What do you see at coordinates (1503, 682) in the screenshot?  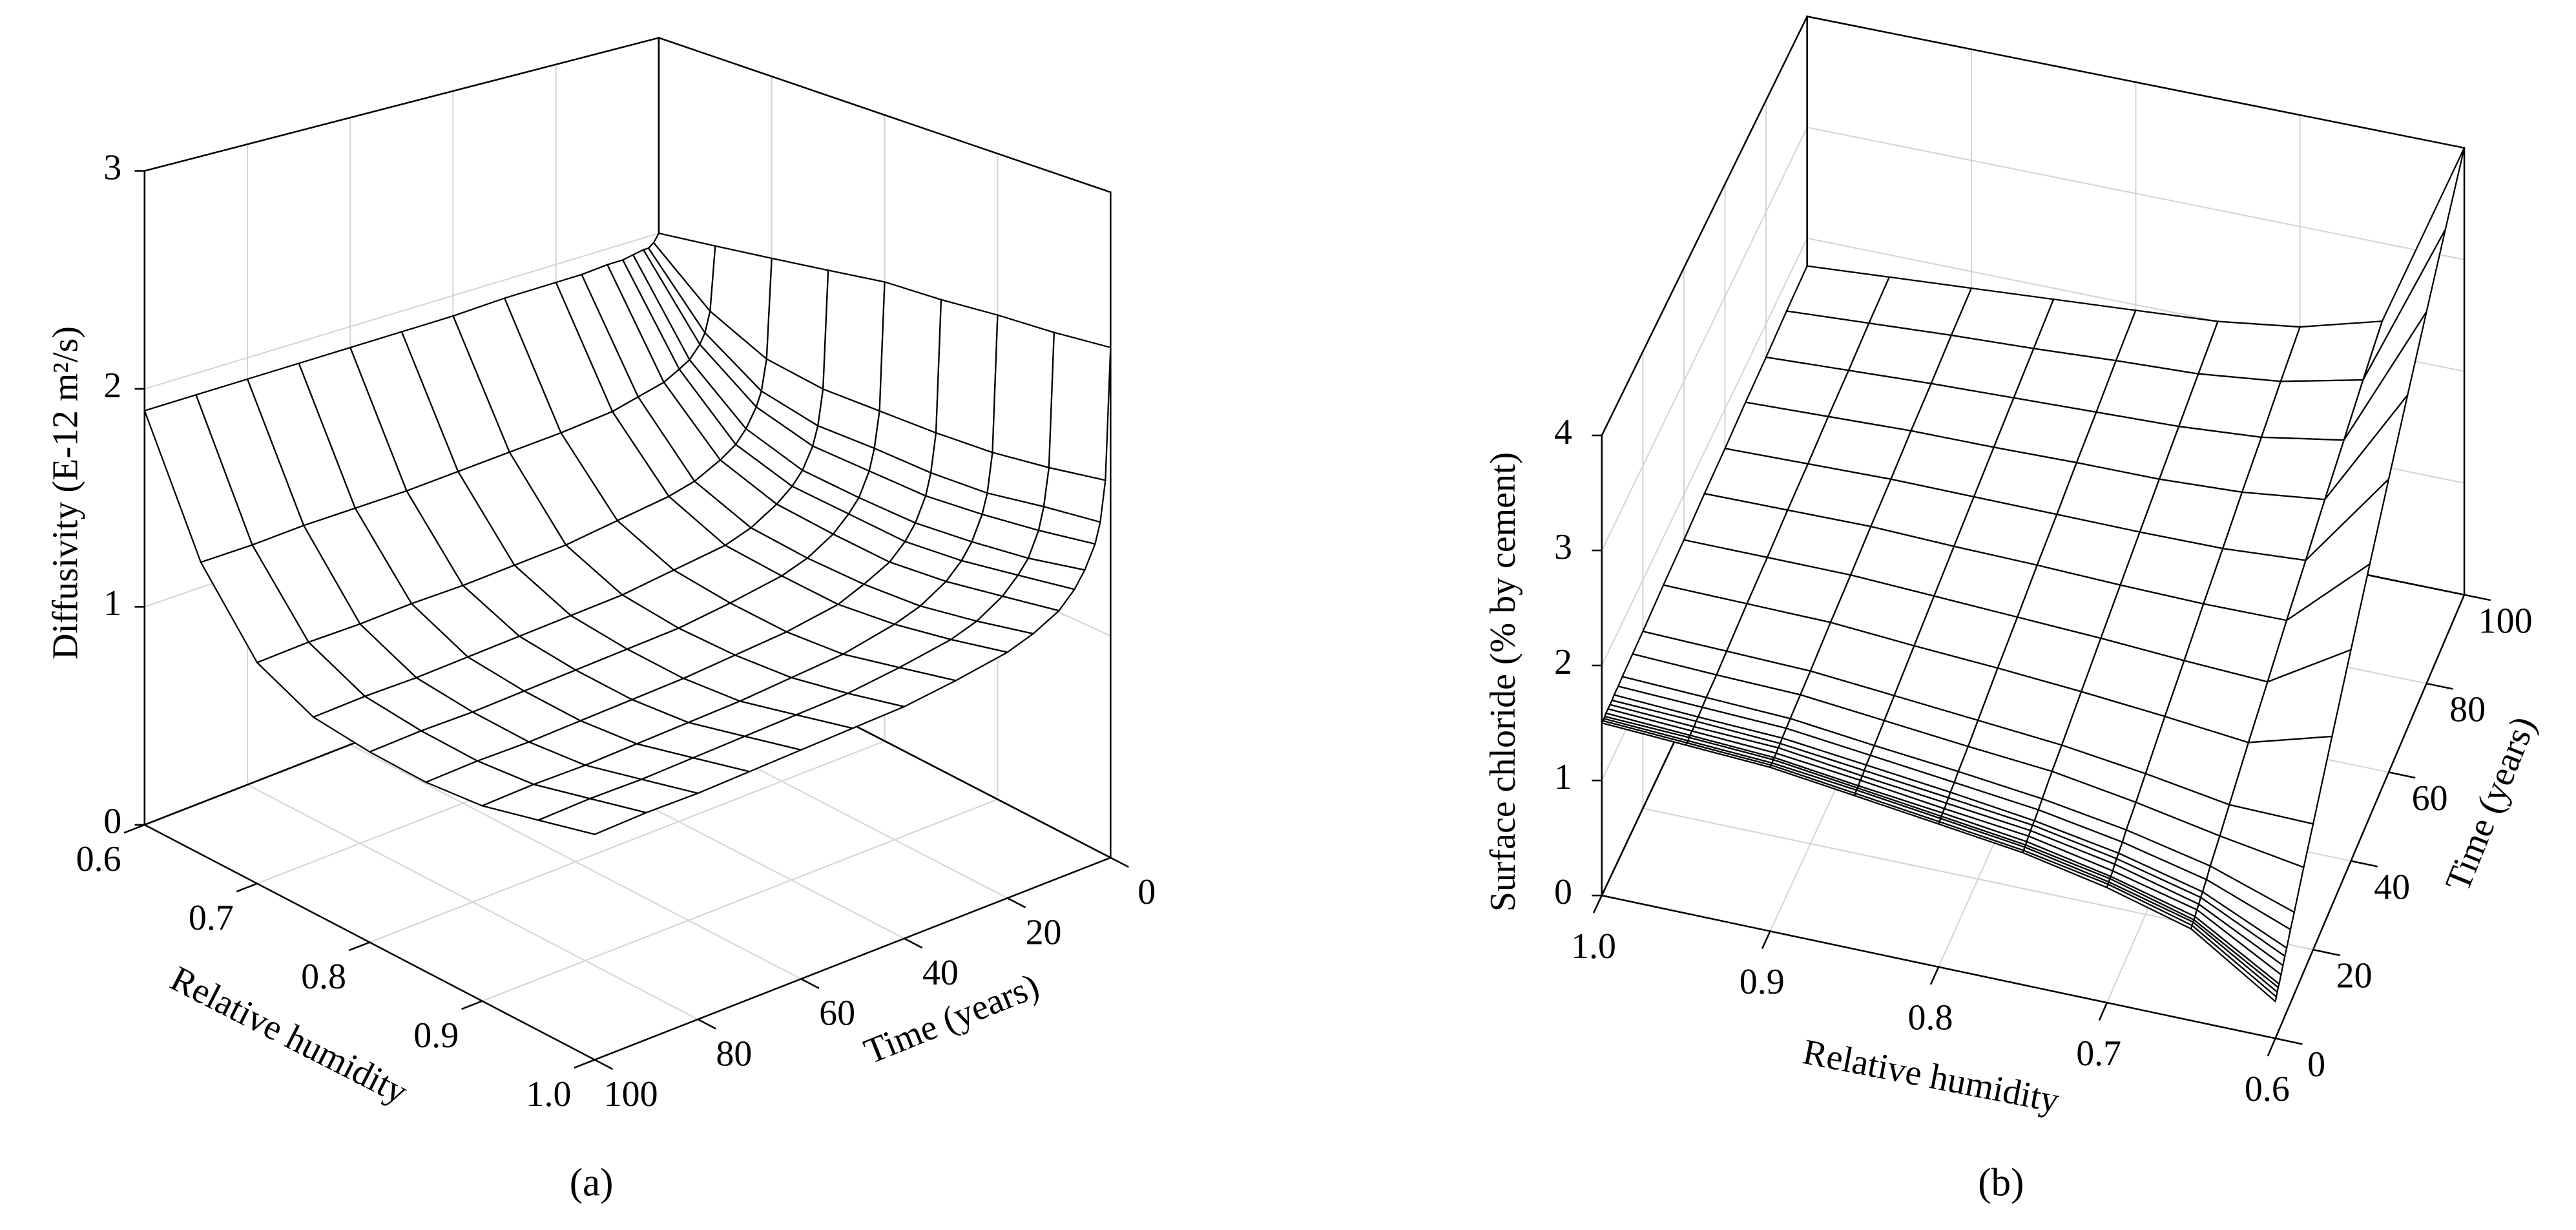 I see `z-axis-title: Surface chloride (% by cement)` at bounding box center [1503, 682].